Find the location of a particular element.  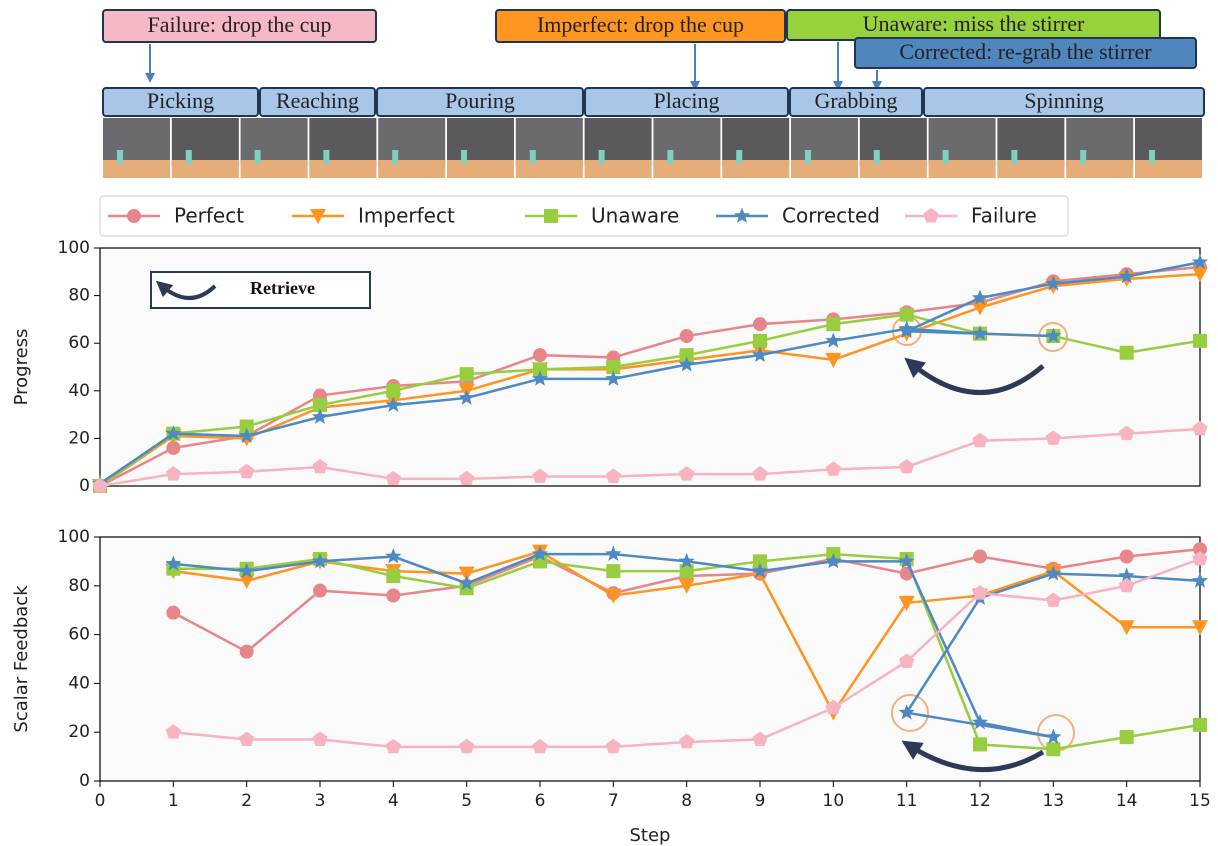

legend-label: Perfect is located at coordinates (209, 216).